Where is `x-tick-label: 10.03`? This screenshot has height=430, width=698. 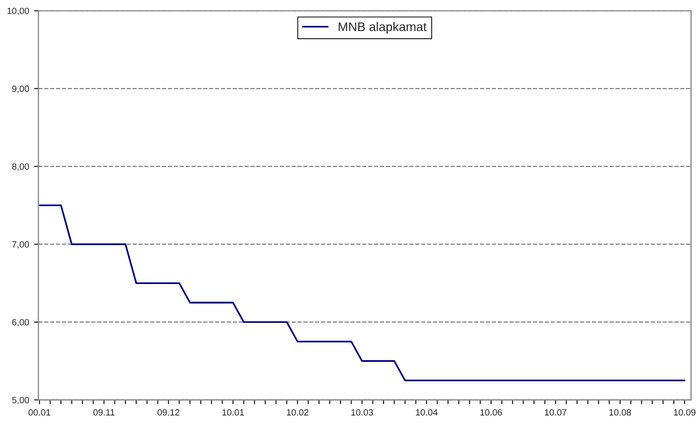
x-tick-label: 10.03 is located at coordinates (362, 412).